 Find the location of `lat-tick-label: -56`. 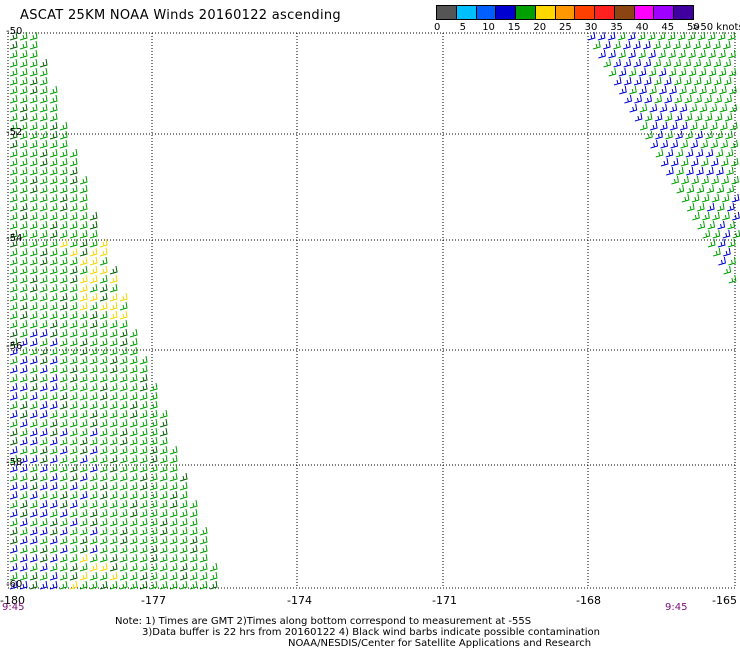

lat-tick-label: -56 is located at coordinates (14, 346).